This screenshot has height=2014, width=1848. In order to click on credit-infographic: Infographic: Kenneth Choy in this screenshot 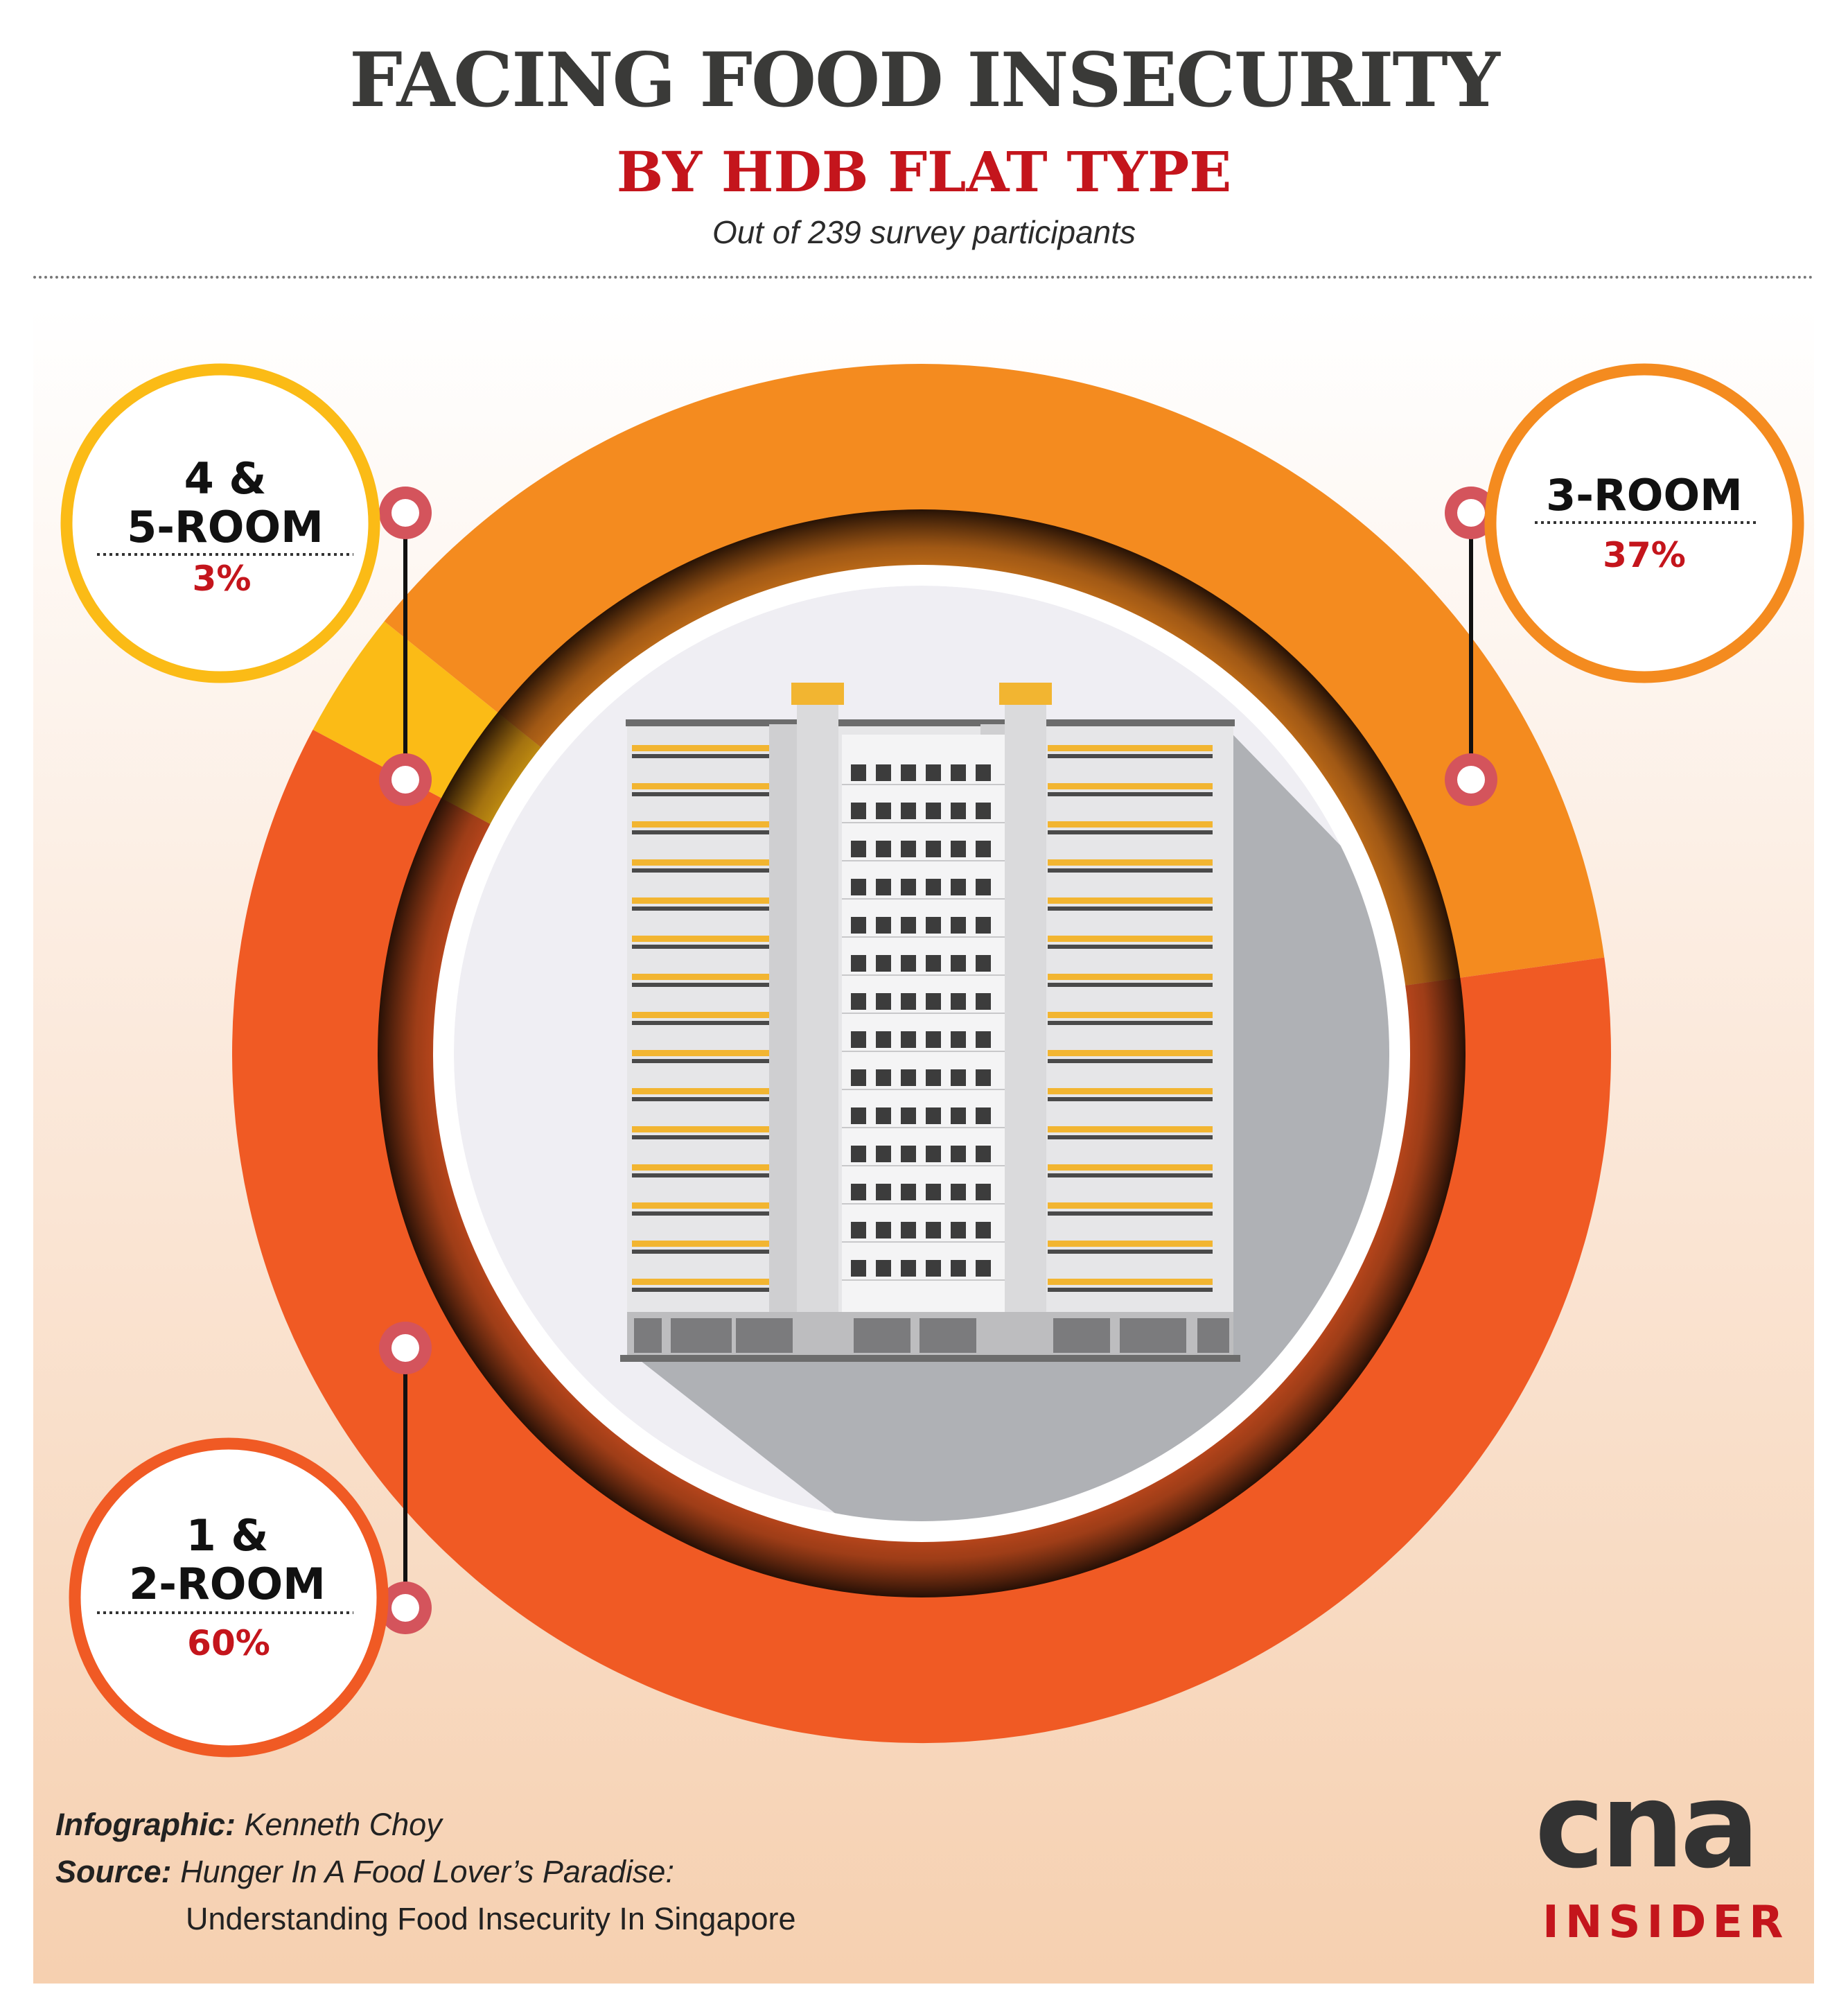, I will do `click(248, 1825)`.